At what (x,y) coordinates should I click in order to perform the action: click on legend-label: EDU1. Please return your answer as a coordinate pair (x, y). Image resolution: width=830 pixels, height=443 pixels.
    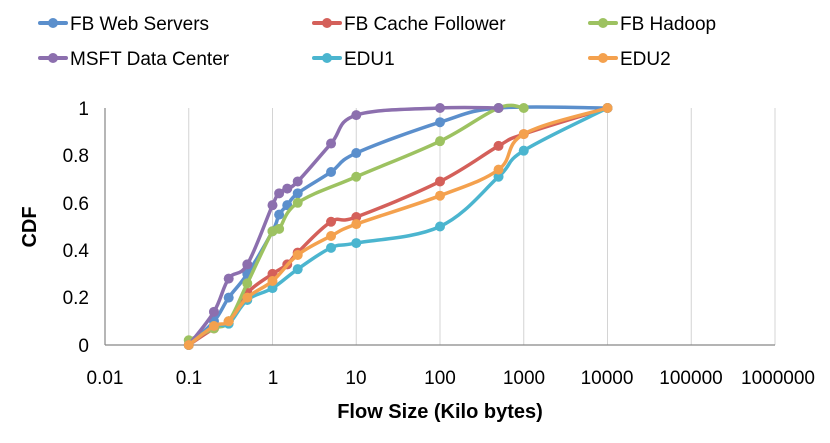
    Looking at the image, I should click on (369, 59).